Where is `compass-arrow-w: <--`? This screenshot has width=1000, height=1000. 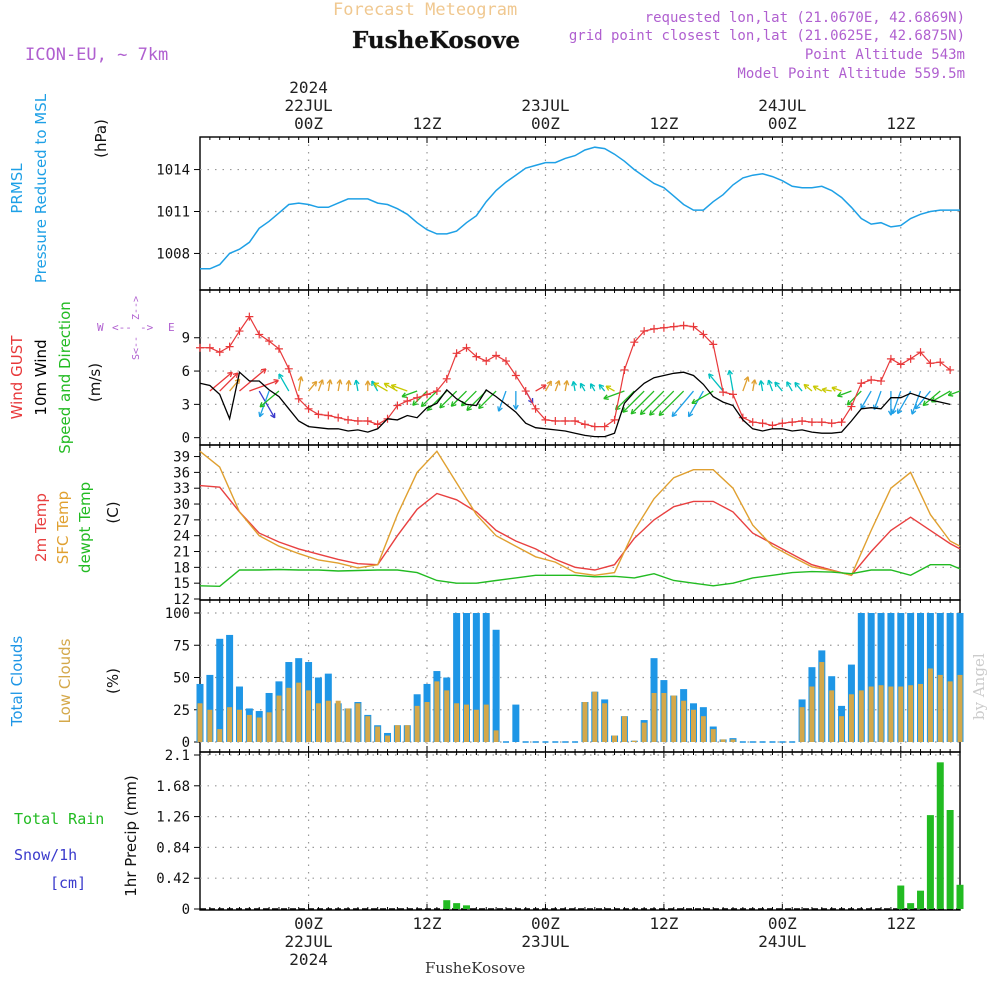
compass-arrow-w: <-- is located at coordinates (122, 327).